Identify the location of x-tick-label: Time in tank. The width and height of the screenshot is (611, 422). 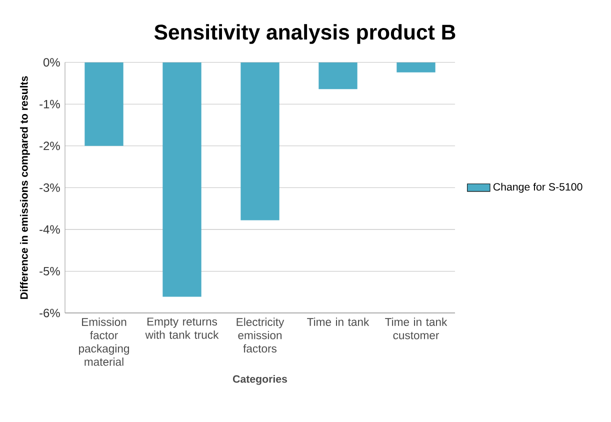
(338, 322).